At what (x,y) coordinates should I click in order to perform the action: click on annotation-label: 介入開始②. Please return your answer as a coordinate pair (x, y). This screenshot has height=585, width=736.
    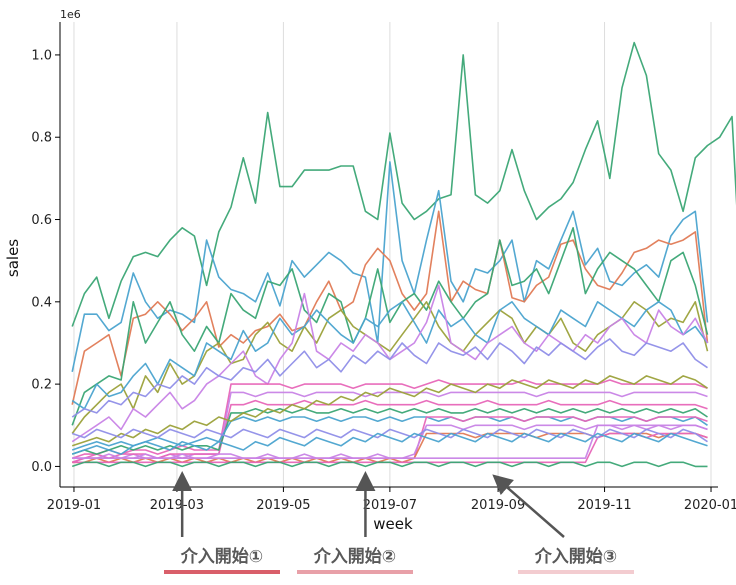
    Looking at the image, I should click on (354, 556).